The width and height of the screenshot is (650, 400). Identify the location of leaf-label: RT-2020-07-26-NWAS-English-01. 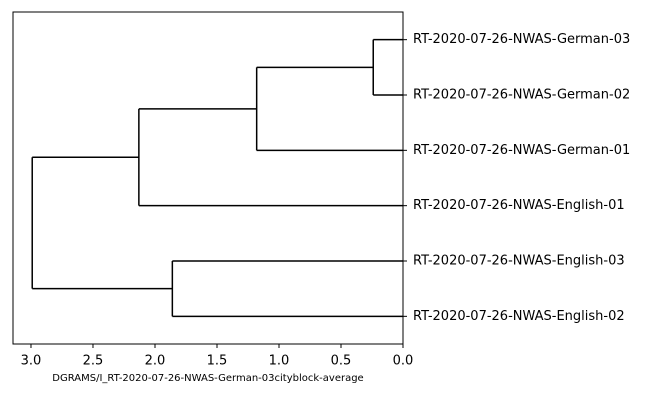
(519, 205).